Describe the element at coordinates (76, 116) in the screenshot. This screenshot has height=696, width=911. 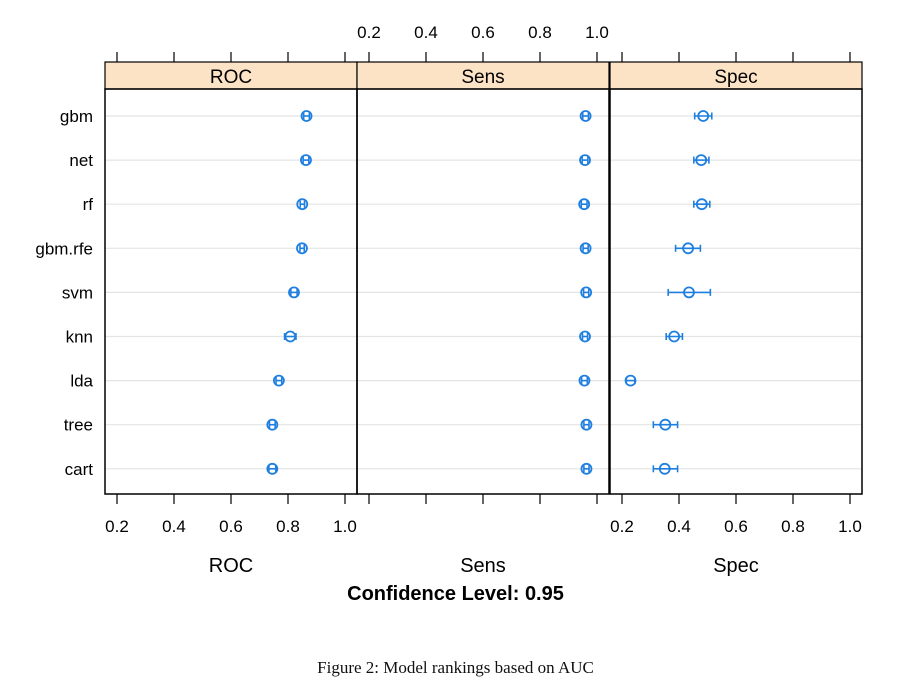
I see `model-label: gbm` at that location.